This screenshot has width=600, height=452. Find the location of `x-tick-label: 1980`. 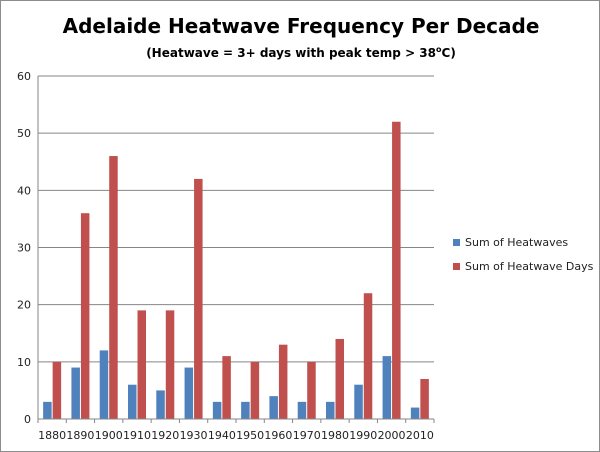

x-tick-label: 1980 is located at coordinates (335, 435).